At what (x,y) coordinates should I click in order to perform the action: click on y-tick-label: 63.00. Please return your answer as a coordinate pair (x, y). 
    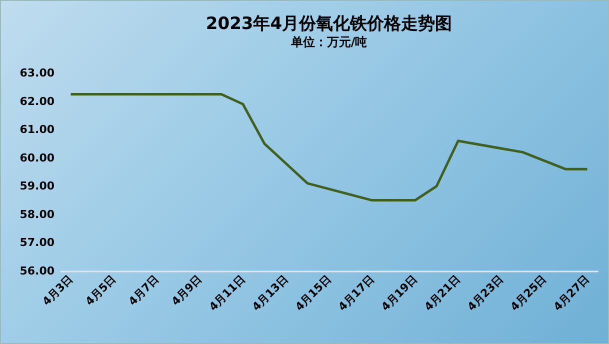
    Looking at the image, I should click on (37, 73).